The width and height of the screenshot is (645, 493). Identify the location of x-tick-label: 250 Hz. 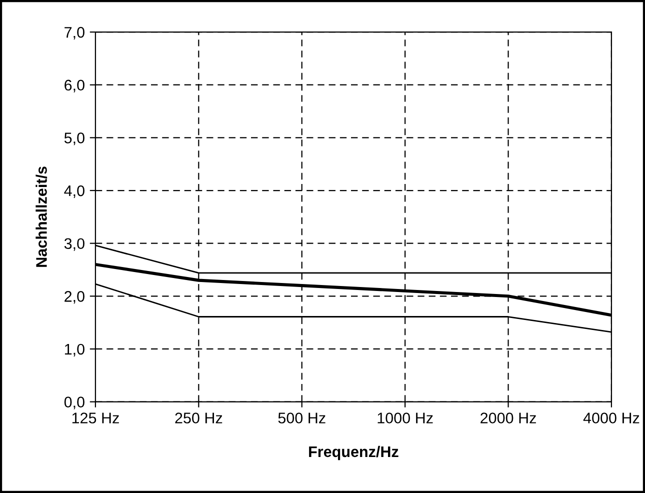
(198, 418).